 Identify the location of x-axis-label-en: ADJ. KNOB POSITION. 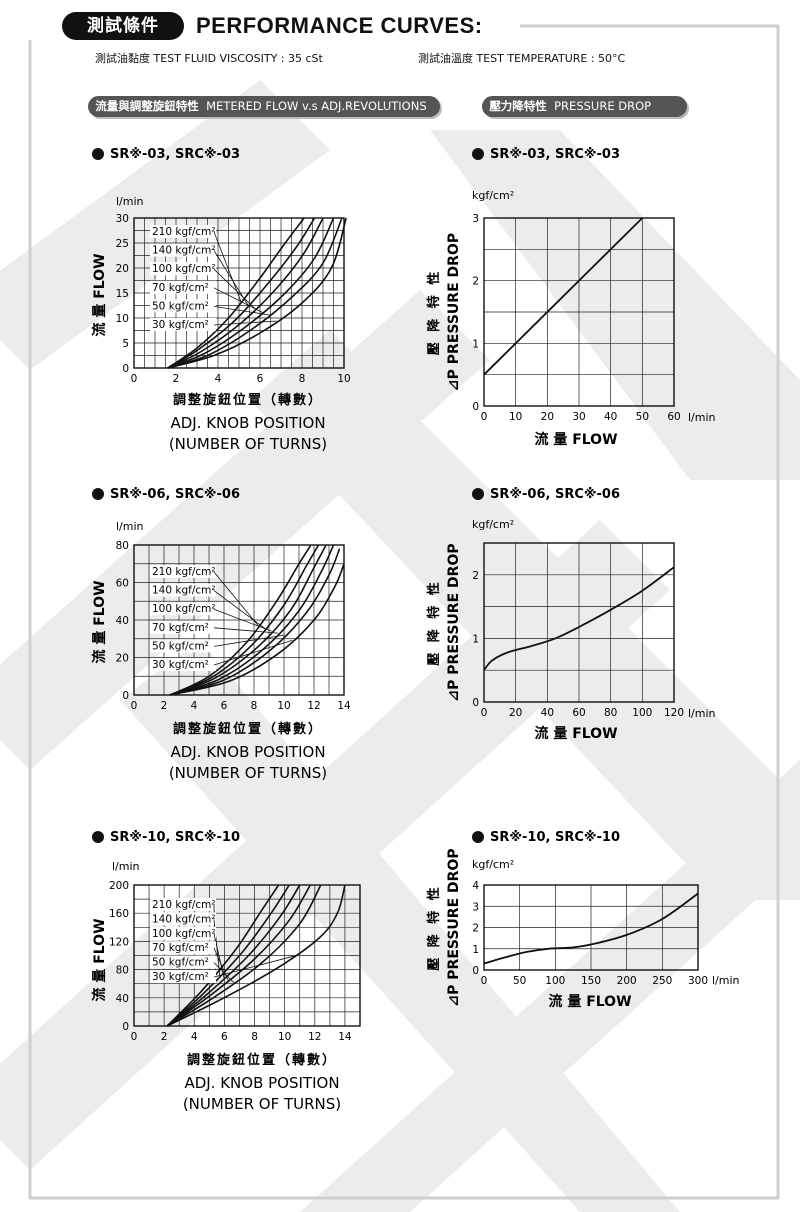
(261, 1083).